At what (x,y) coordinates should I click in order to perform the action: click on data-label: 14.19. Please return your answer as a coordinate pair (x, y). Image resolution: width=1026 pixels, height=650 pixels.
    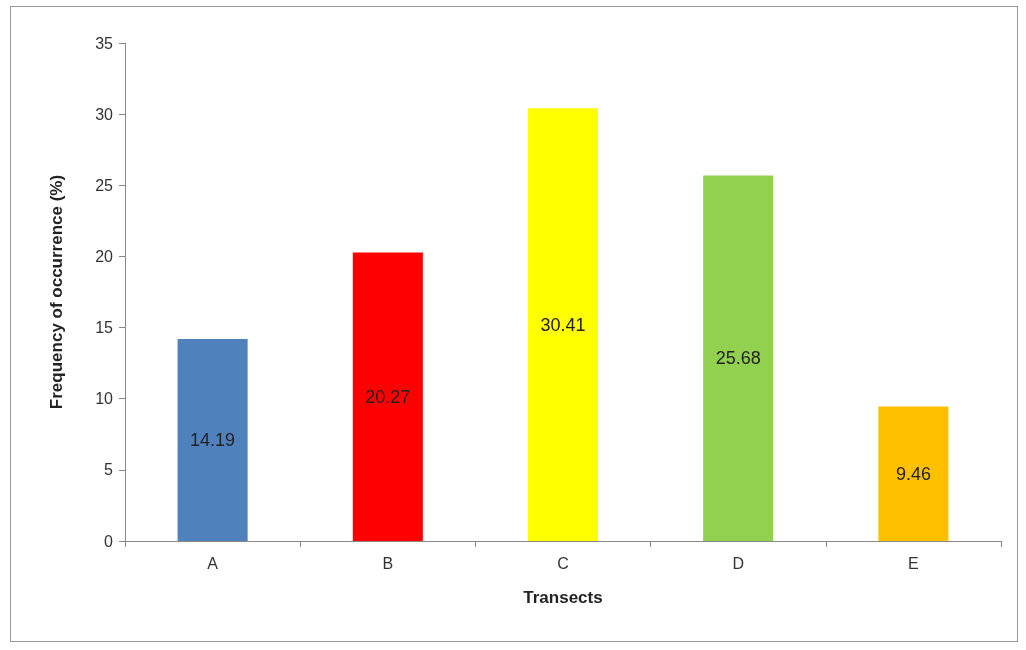
    Looking at the image, I should click on (213, 440).